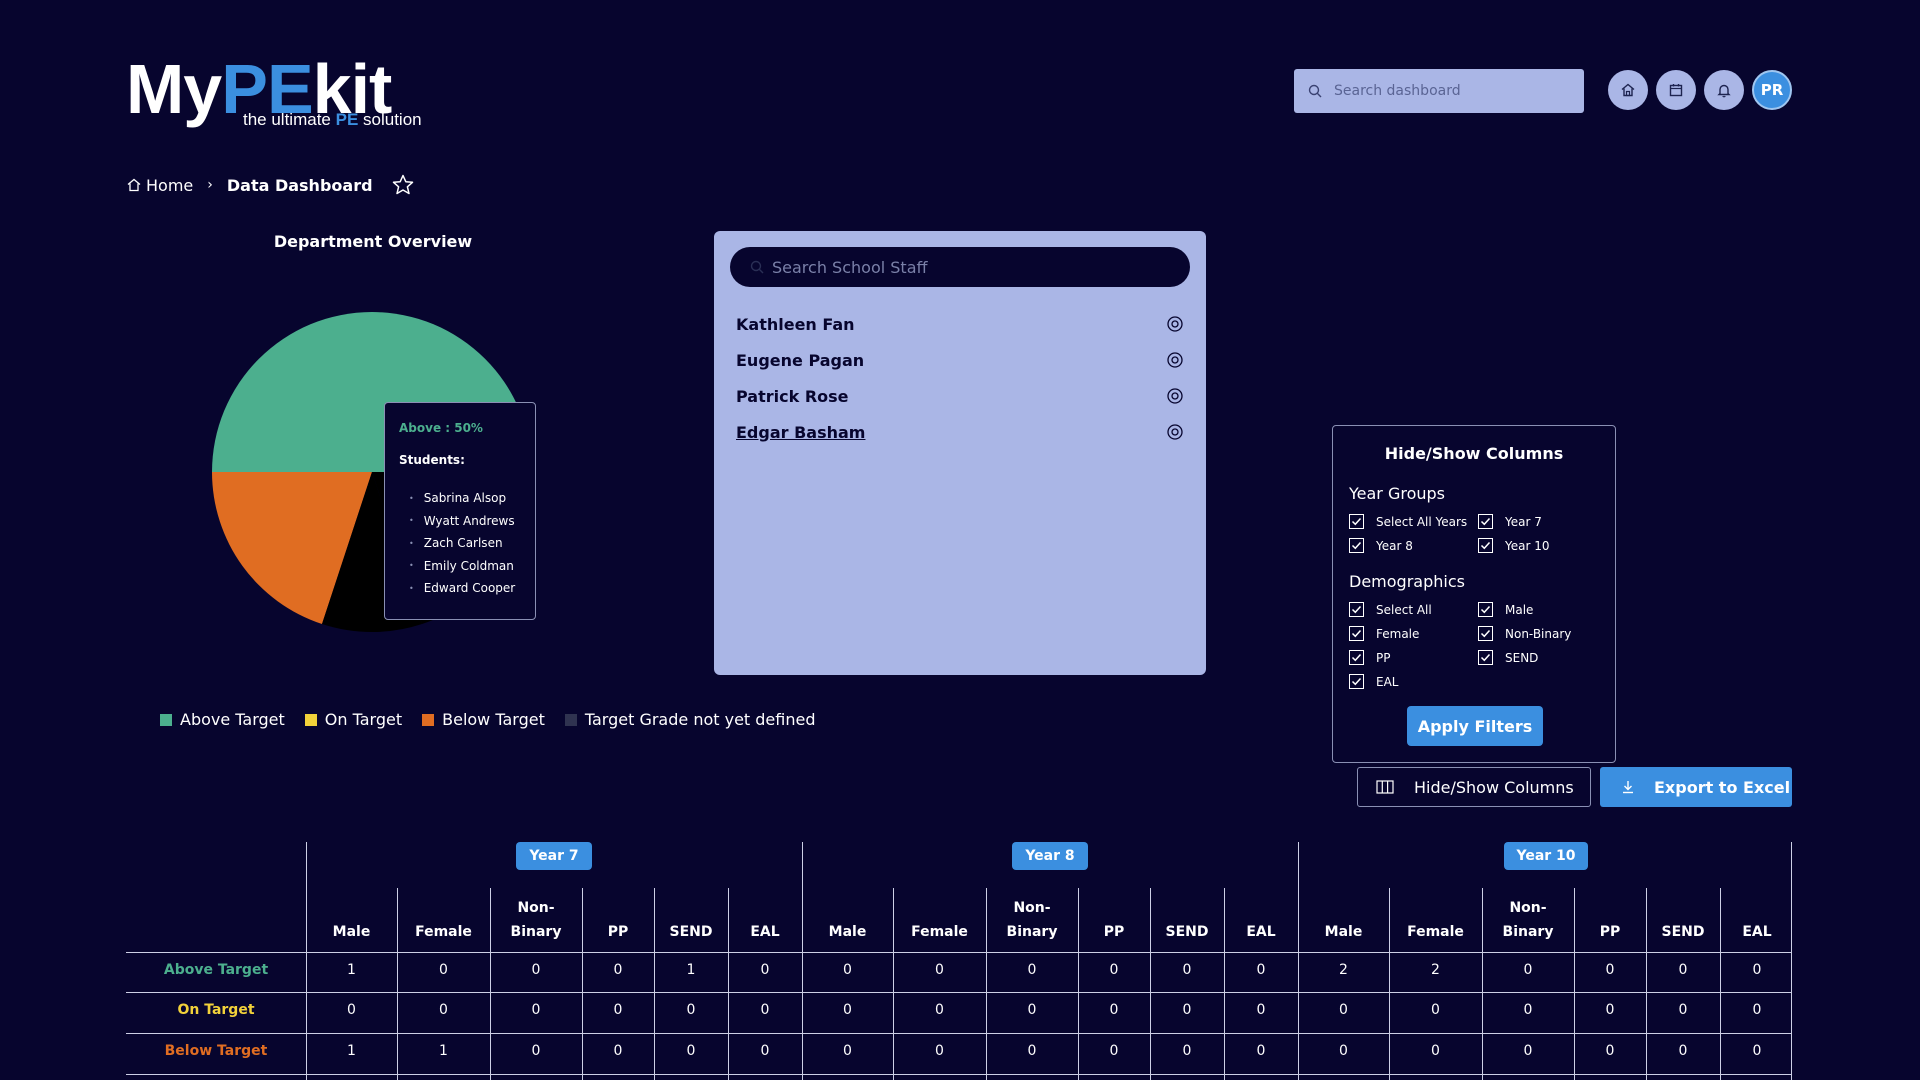  I want to click on checkbox-female: Female, so click(1384, 633).